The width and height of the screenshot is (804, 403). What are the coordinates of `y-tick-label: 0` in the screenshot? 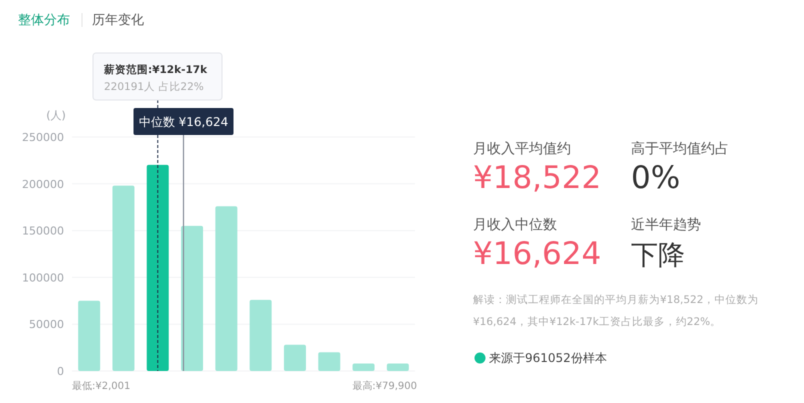 It's located at (60, 371).